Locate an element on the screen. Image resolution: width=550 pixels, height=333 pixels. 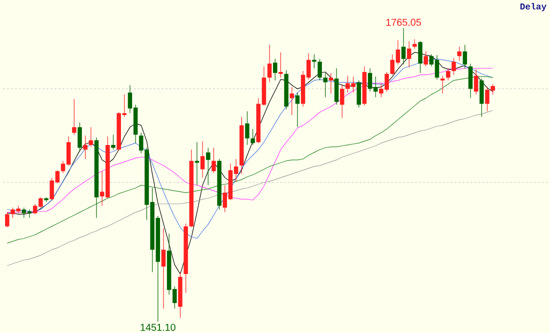
annotation: 1765.05 is located at coordinates (403, 22).